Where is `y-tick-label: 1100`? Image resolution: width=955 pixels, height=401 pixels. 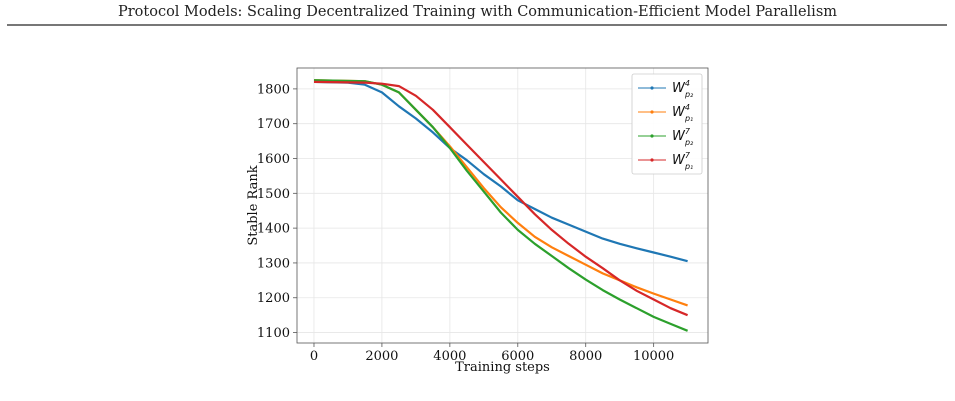 y-tick-label: 1100 is located at coordinates (273, 333).